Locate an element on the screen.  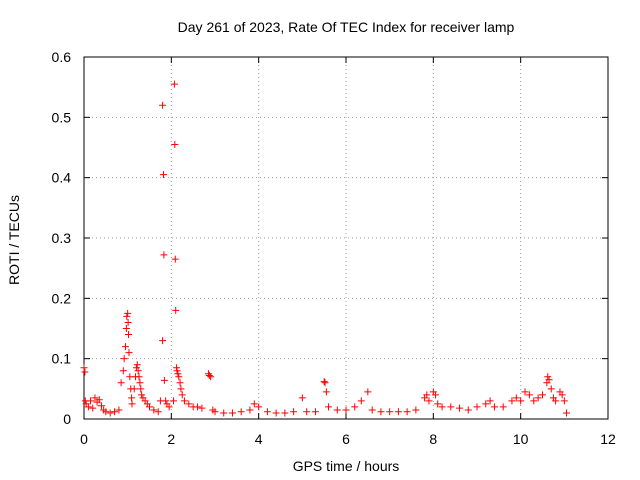
x-axis-label: GPS time / hours is located at coordinates (346, 466).